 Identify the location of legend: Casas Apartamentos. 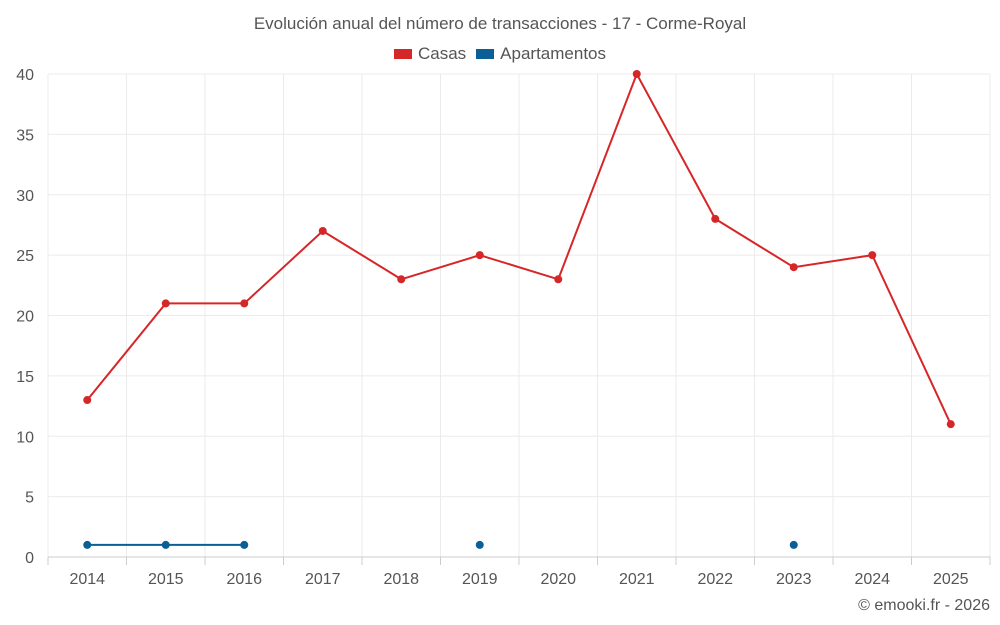
(500, 54).